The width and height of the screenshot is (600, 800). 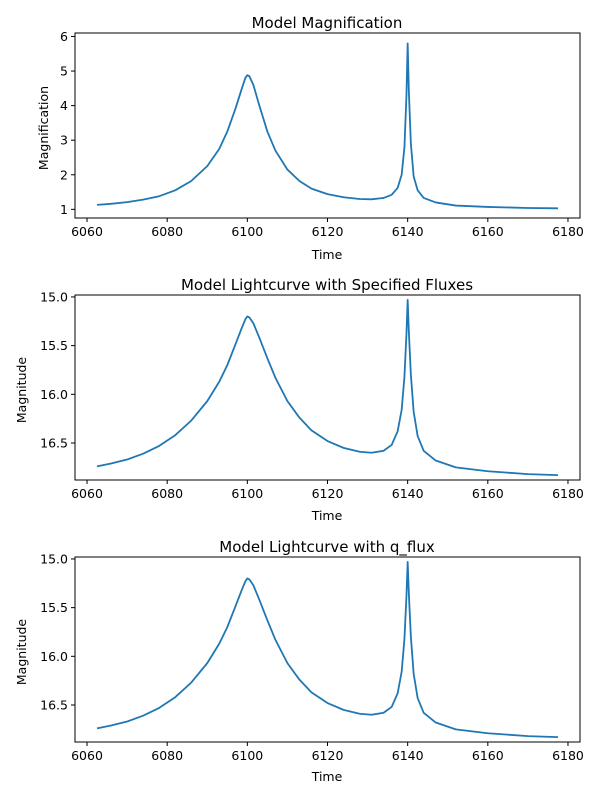 I want to click on y-tick-label: 3, so click(x=64, y=140).